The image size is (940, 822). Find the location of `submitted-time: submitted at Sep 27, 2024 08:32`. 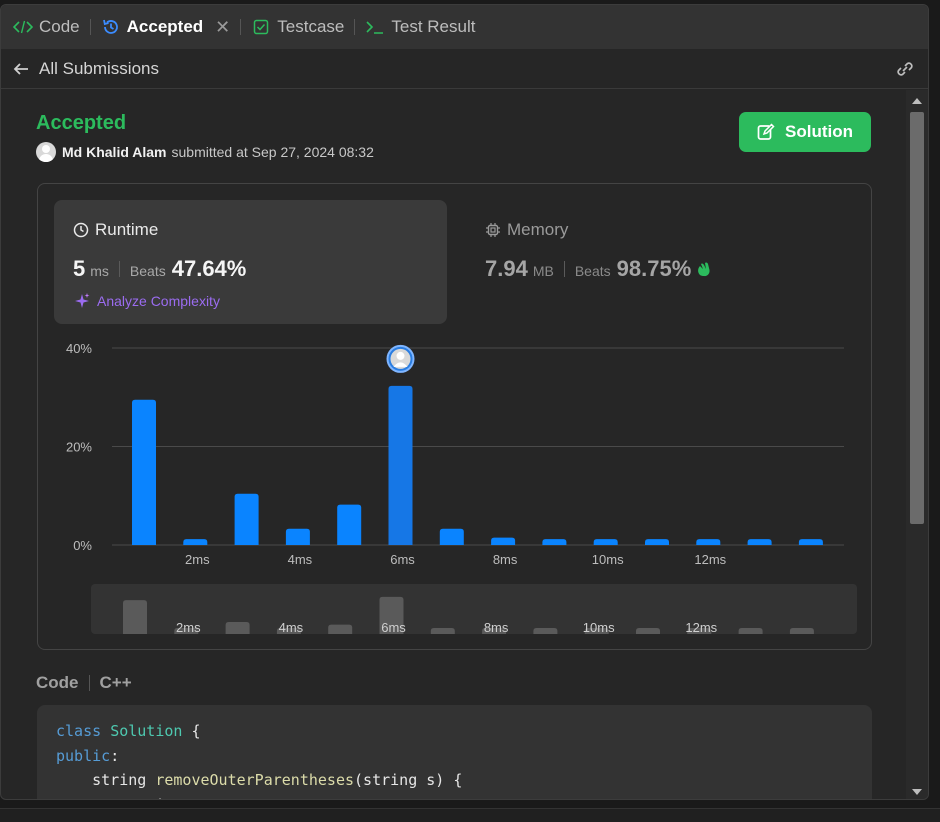

submitted-time: submitted at Sep 27, 2024 08:32 is located at coordinates (272, 152).